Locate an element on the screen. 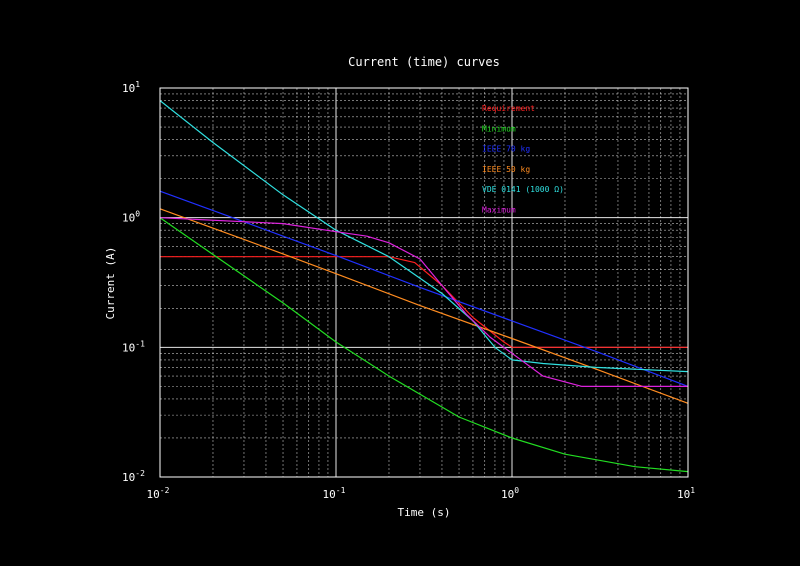 Image resolution: width=800 pixels, height=566 pixels. chart-title: Current (time) curves is located at coordinates (424, 62).